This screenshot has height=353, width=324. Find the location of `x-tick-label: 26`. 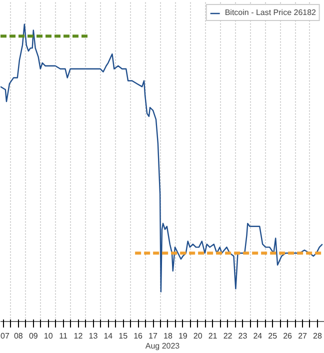

x-tick-label: 26 is located at coordinates (288, 336).